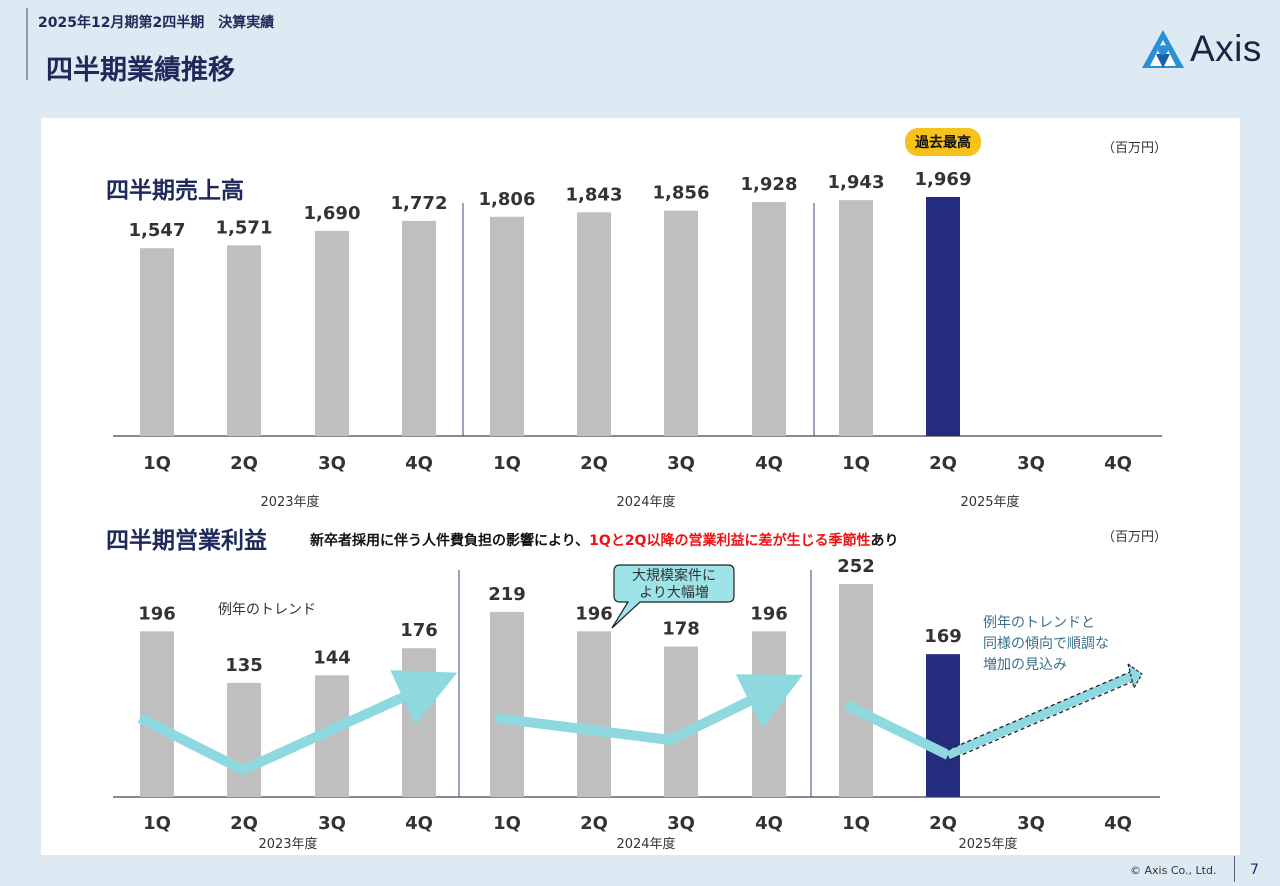 The width and height of the screenshot is (1280, 886). Describe the element at coordinates (332, 657) in the screenshot. I see `profit-value-label: 144` at that location.